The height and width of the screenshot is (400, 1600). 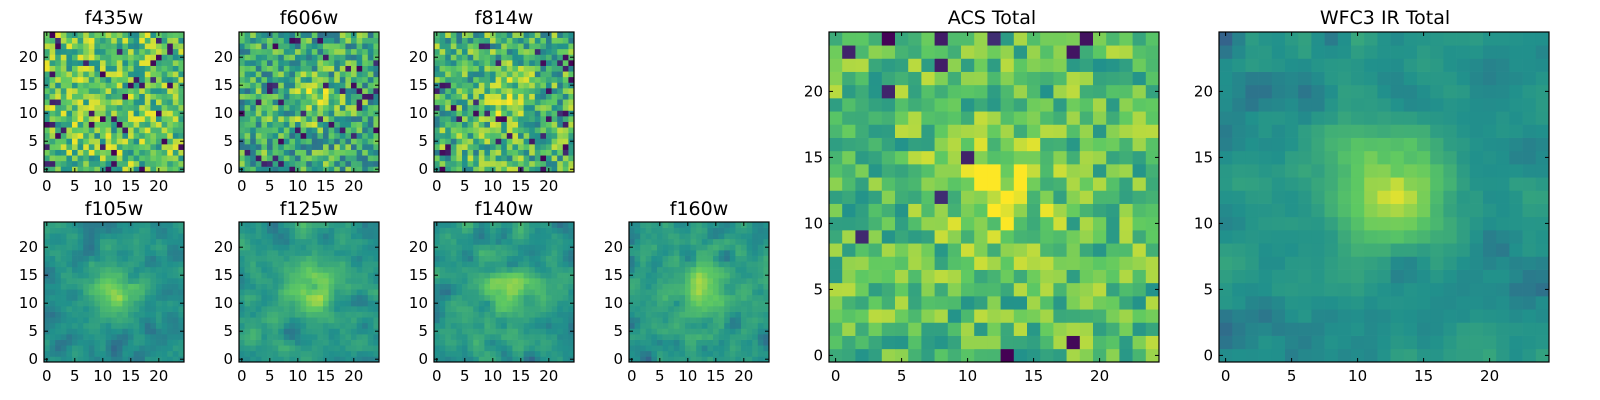 I want to click on heatmap-cells-f105w, so click(x=114, y=292).